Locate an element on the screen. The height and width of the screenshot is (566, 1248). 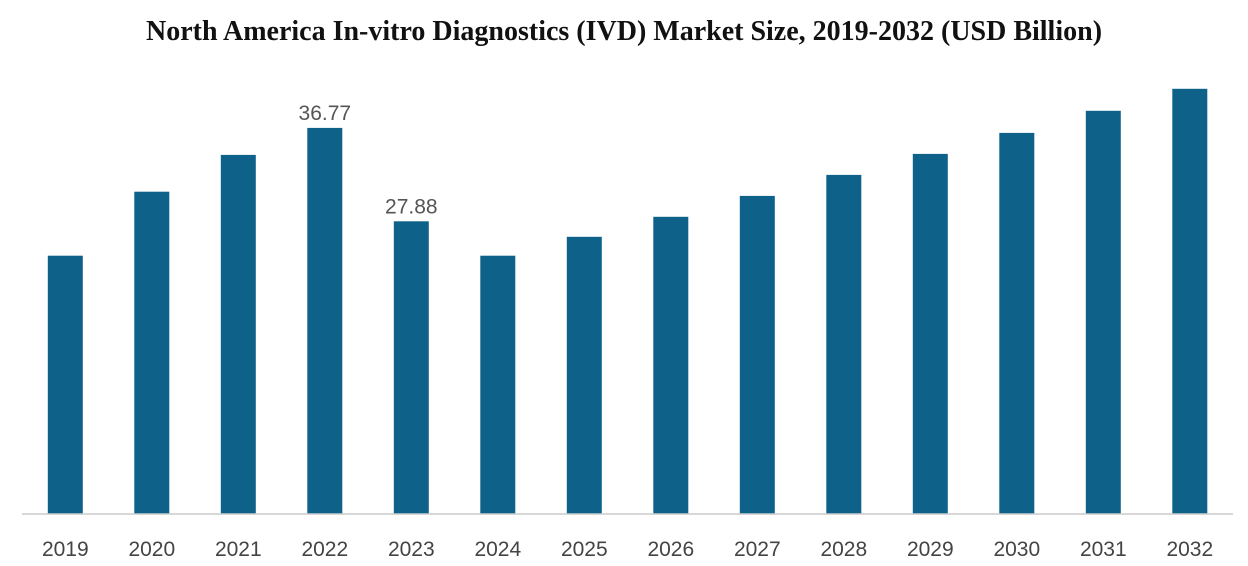
bar-2029 is located at coordinates (930, 333).